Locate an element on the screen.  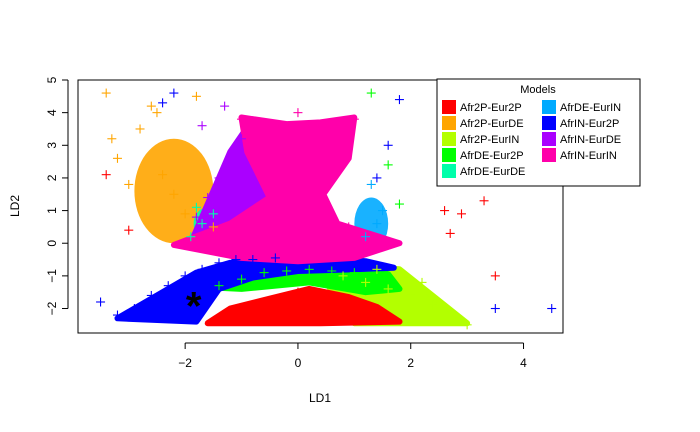
y-tick-label: 1 is located at coordinates (52, 210).